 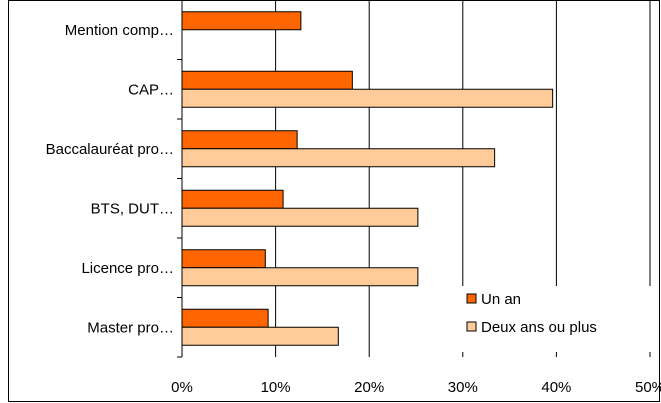 I want to click on x-tick-label: 30%, so click(x=463, y=387).